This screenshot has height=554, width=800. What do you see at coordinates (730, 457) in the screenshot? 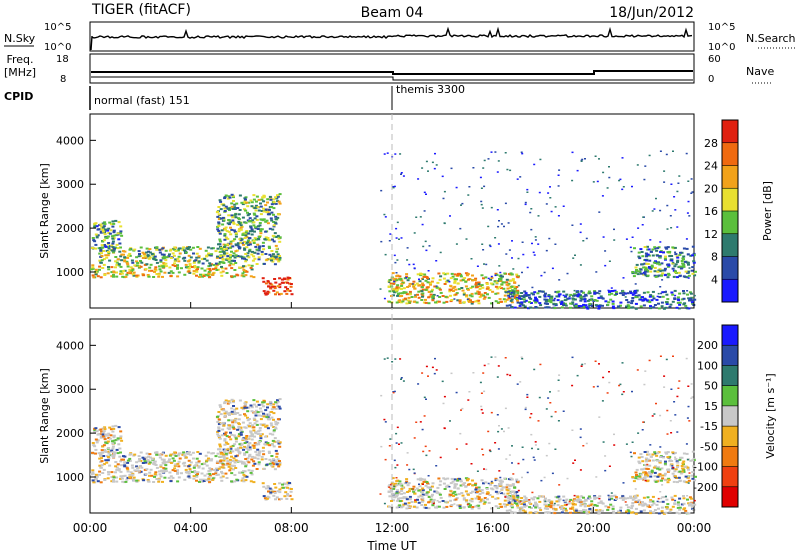
I see `colorbar-swatch` at bounding box center [730, 457].